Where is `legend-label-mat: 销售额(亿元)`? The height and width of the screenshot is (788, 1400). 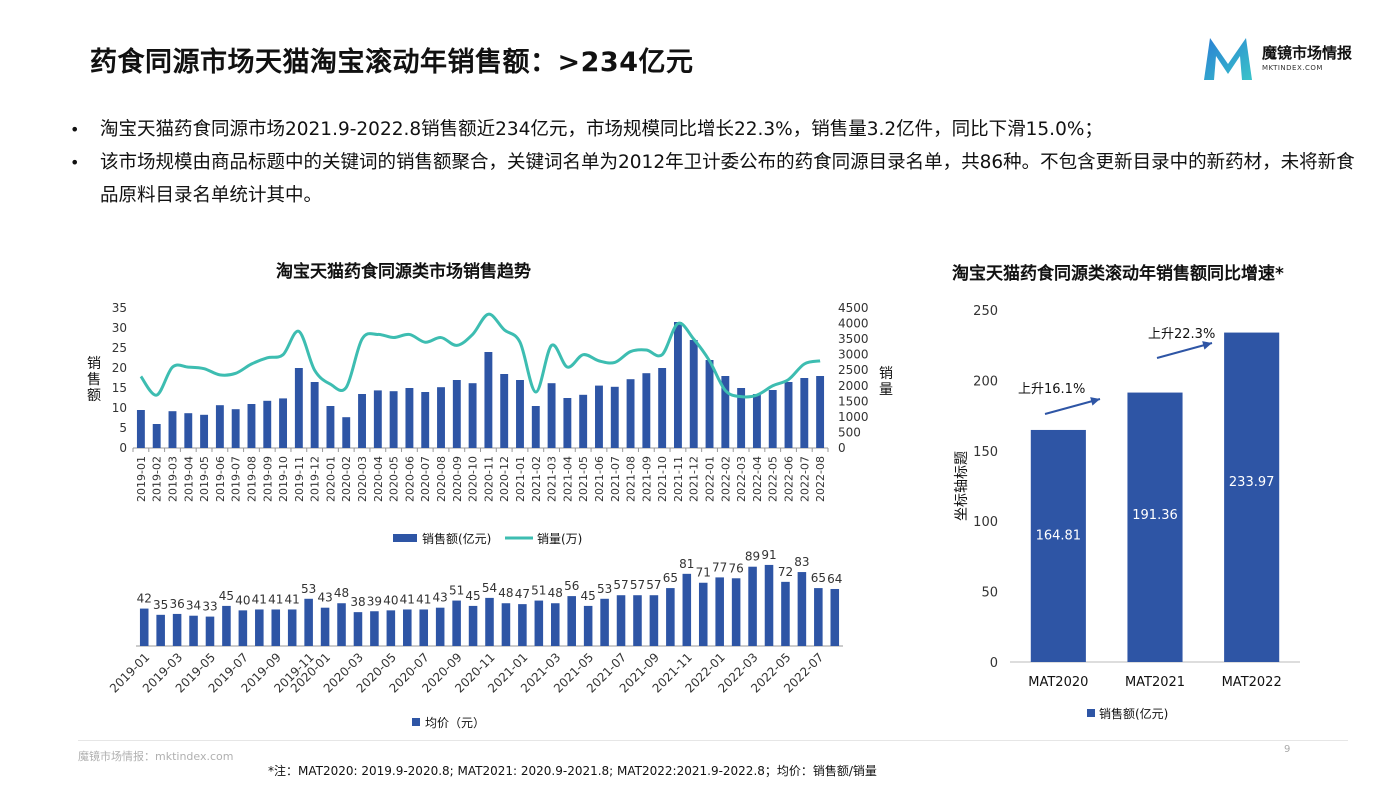 legend-label-mat: 销售额(亿元) is located at coordinates (1133, 713).